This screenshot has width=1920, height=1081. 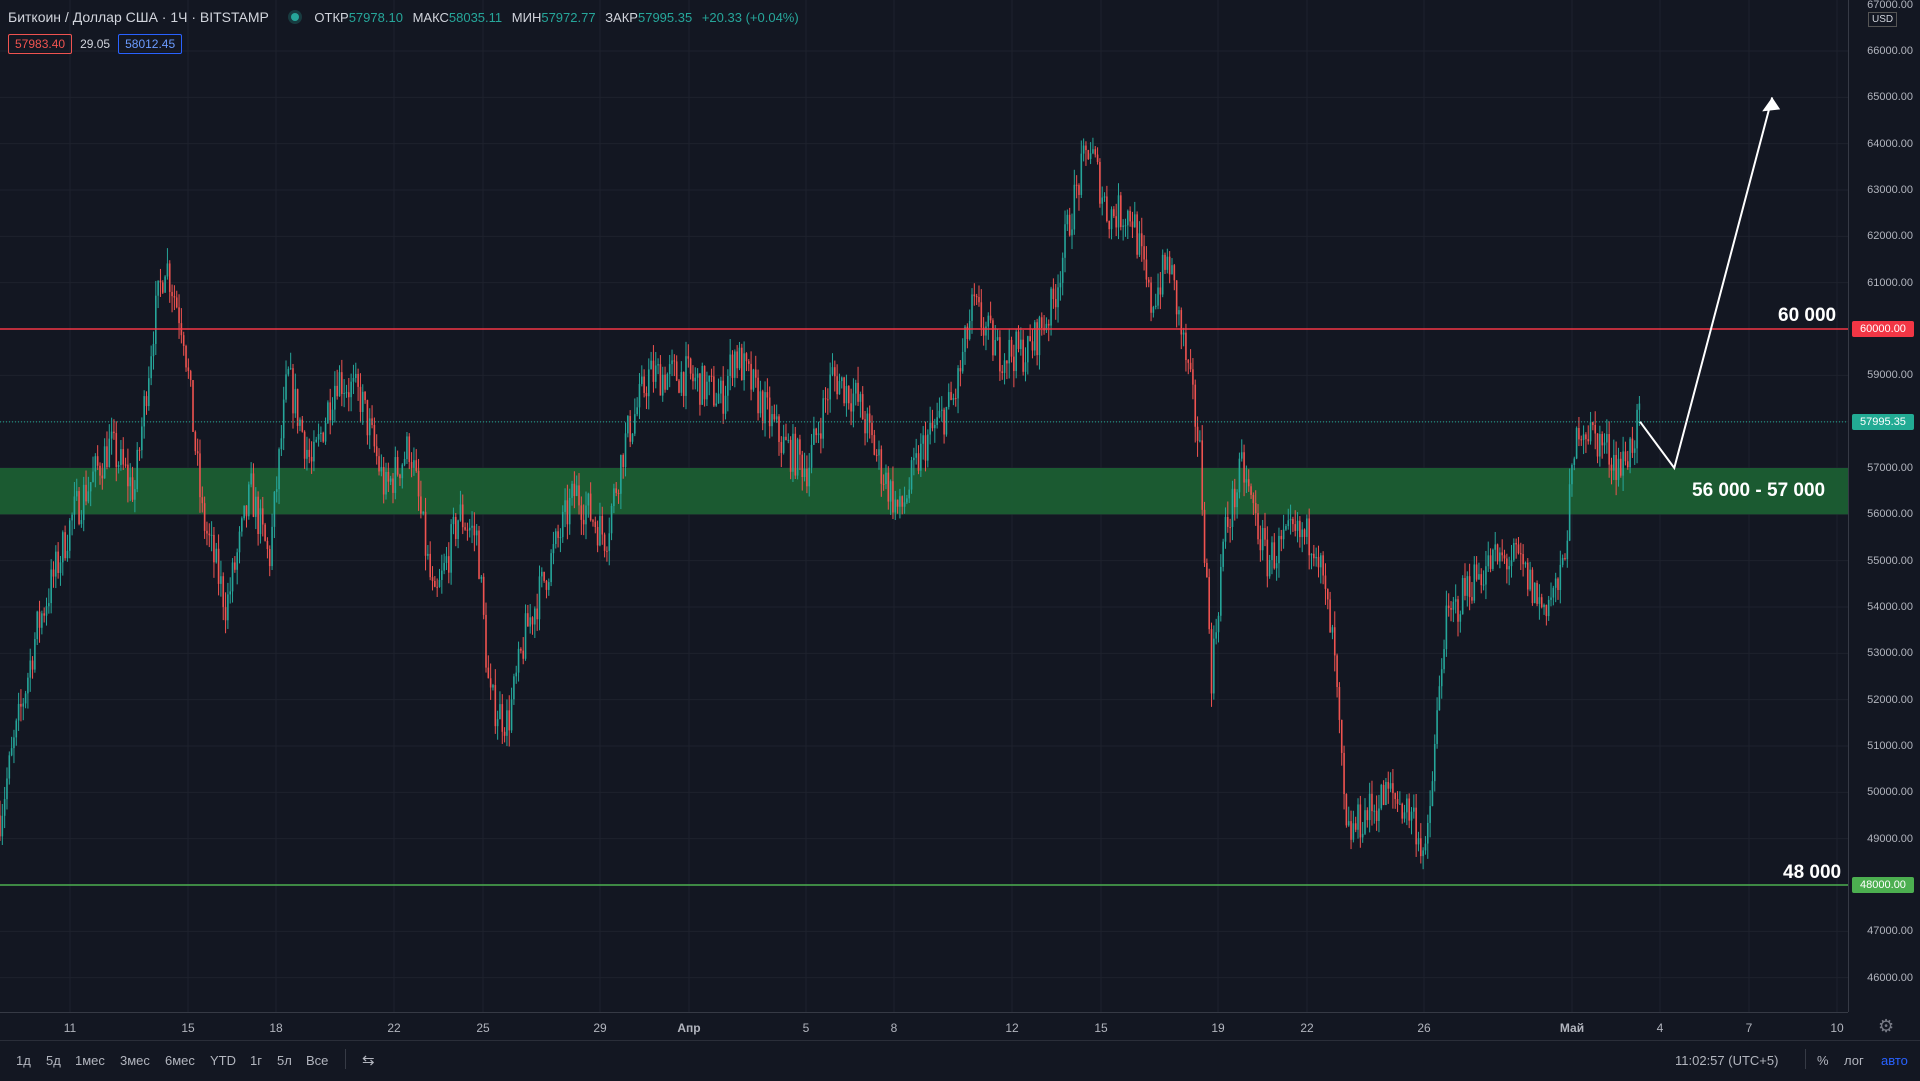 I want to click on range-3m: 3мес, so click(x=135, y=1060).